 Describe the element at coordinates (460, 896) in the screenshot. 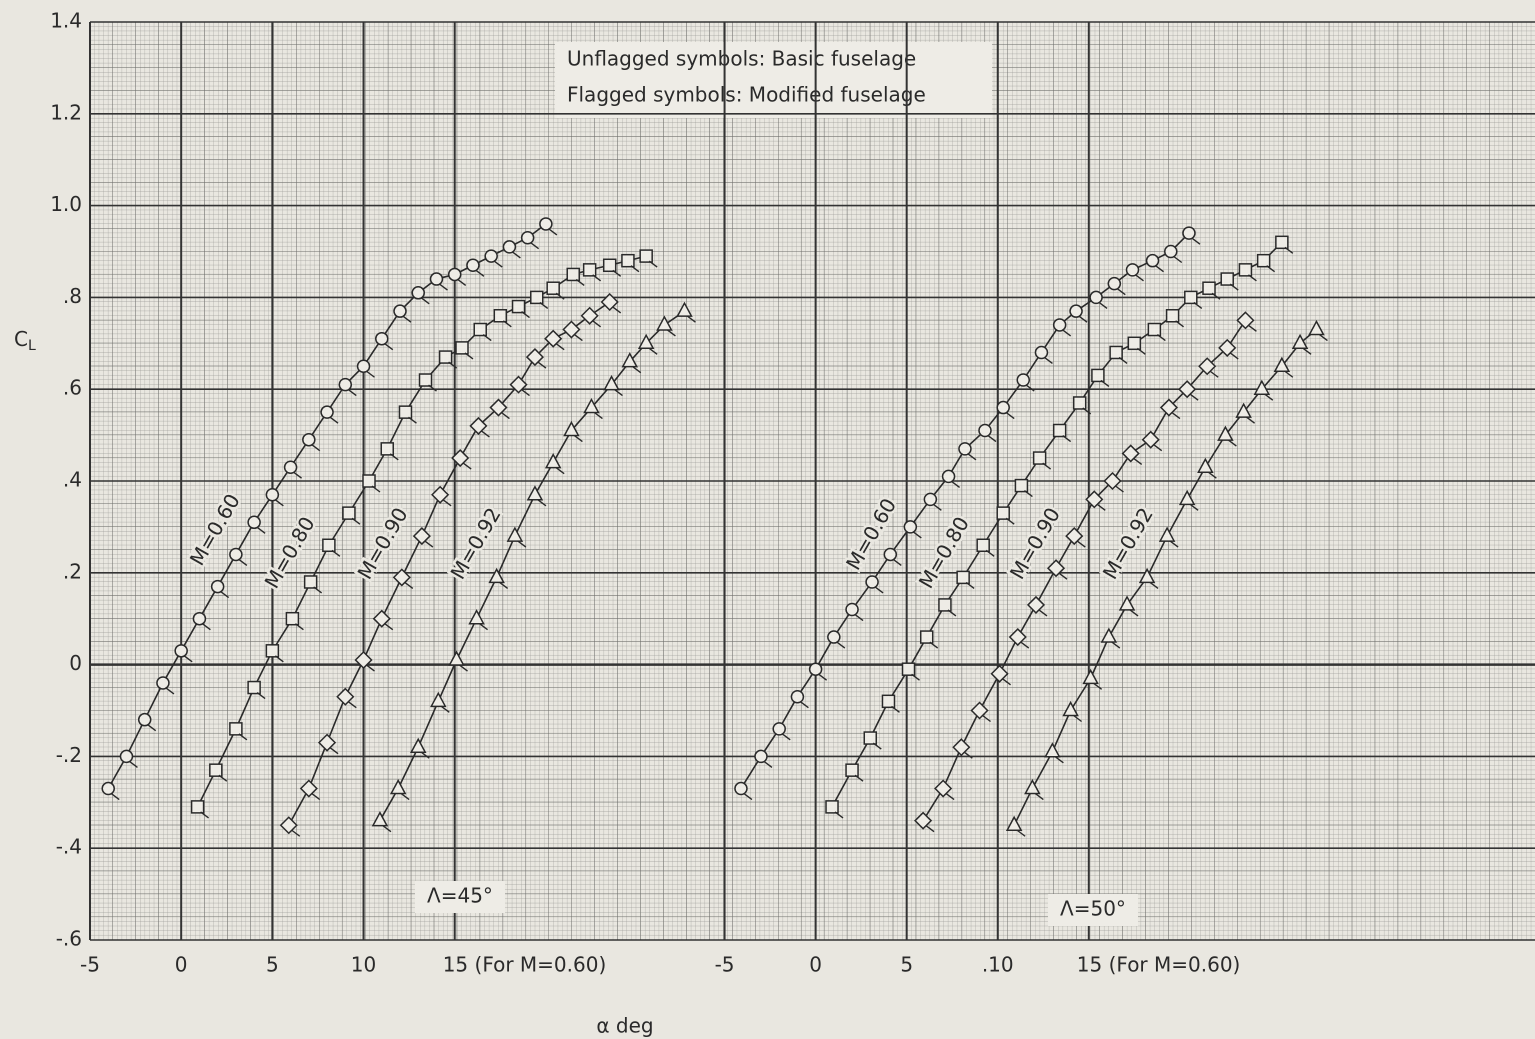

I see `annotation: Λ=45°` at that location.